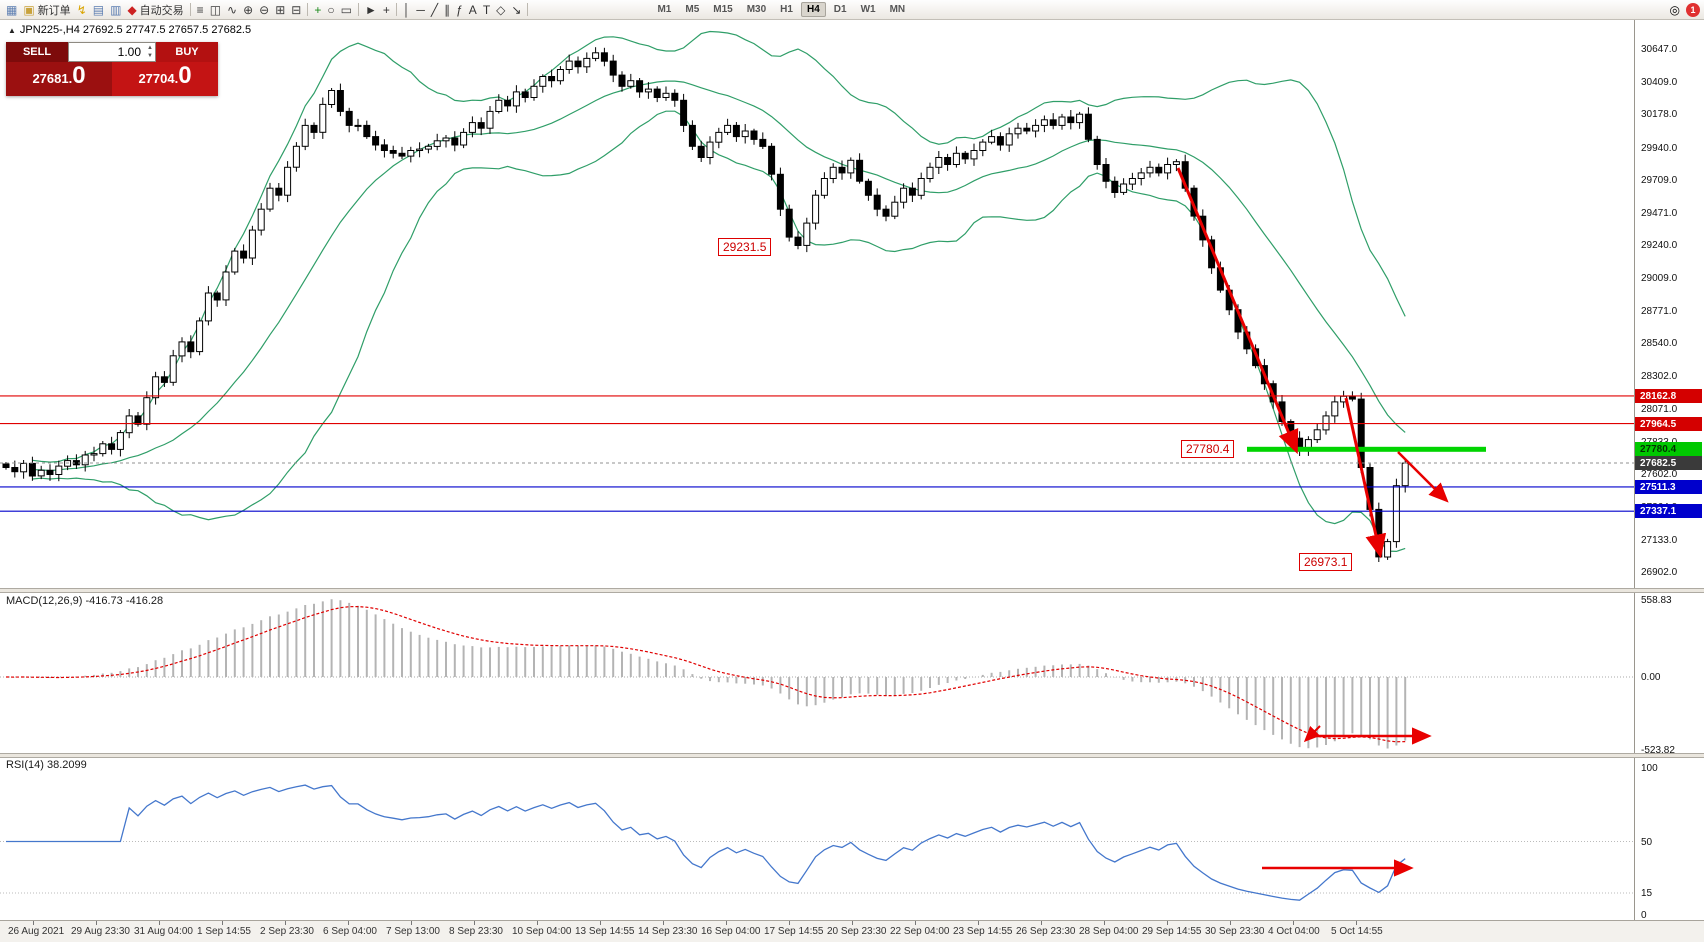  Describe the element at coordinates (82, 9) in the screenshot. I see `one-click-icon: ↯` at that location.